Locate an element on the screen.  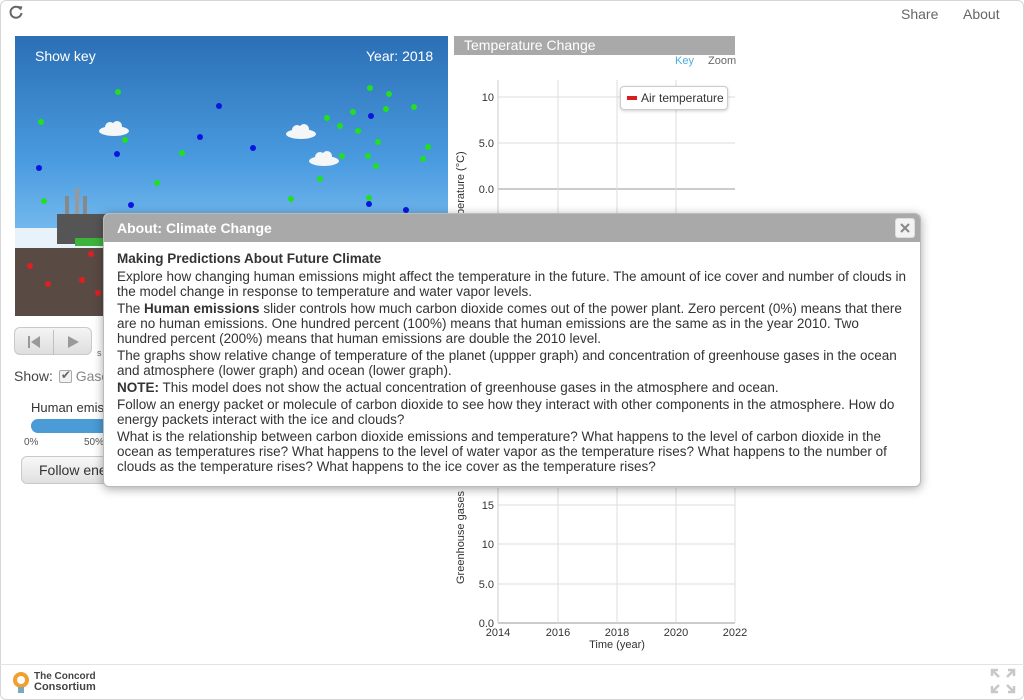
graph-legend: Air temperature is located at coordinates (674, 98).